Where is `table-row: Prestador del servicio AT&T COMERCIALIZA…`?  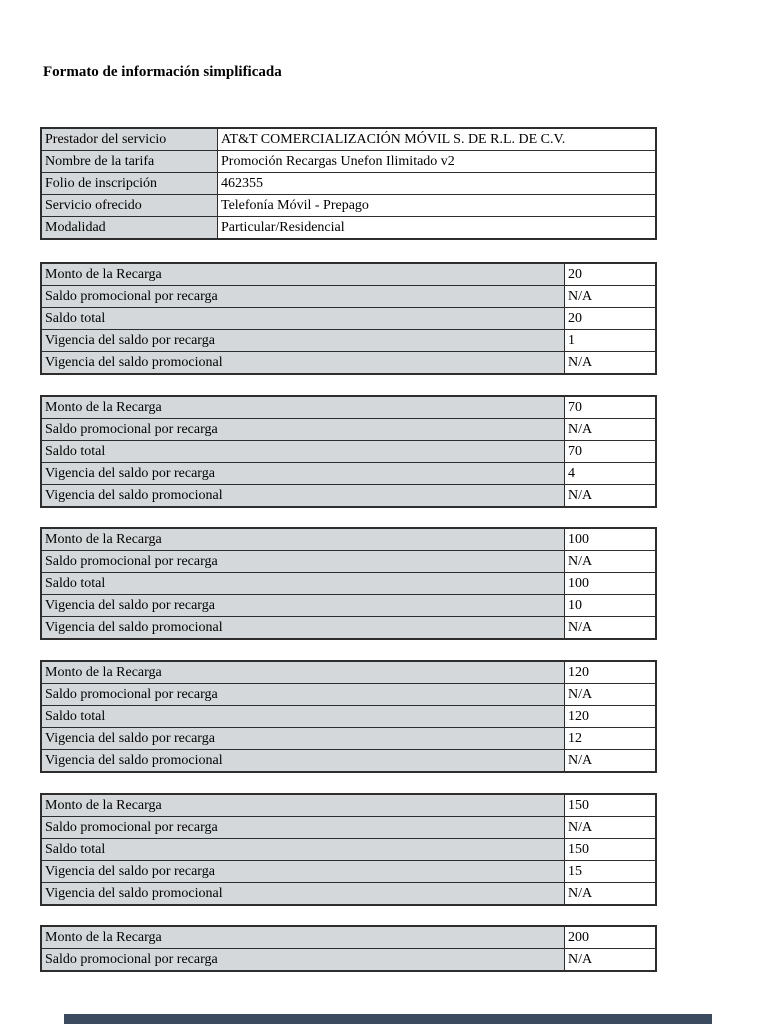
table-row: Prestador del servicio AT&T COMERCIALIZA… is located at coordinates (348, 139).